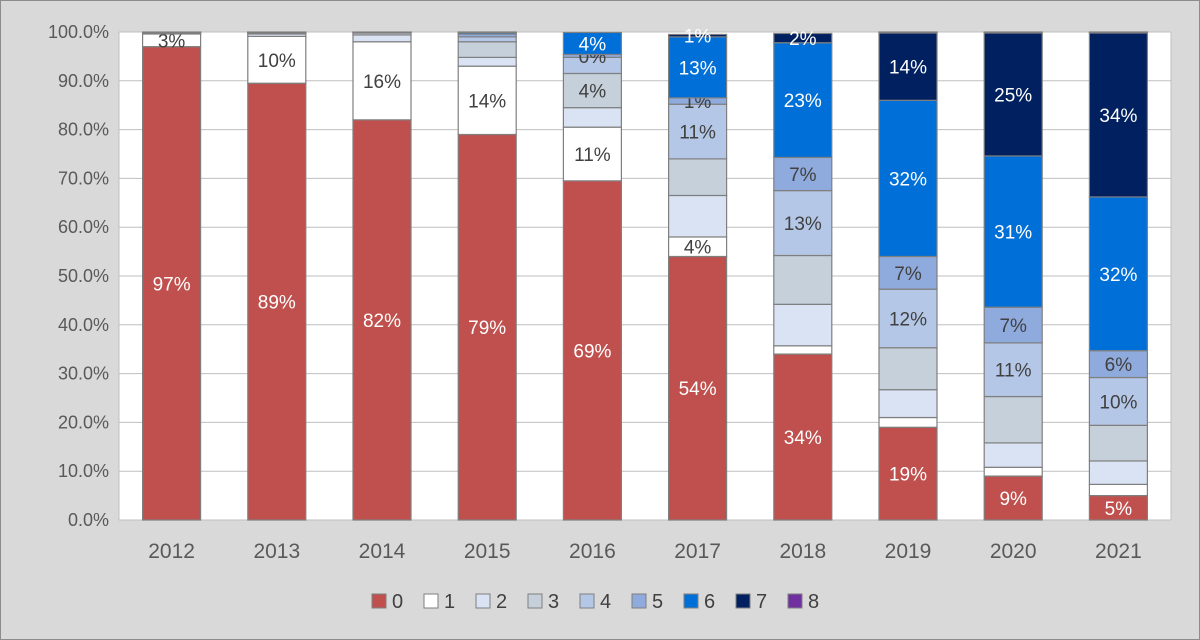 This screenshot has width=1200, height=640. What do you see at coordinates (553, 602) in the screenshot?
I see `legend-label-3: 3` at bounding box center [553, 602].